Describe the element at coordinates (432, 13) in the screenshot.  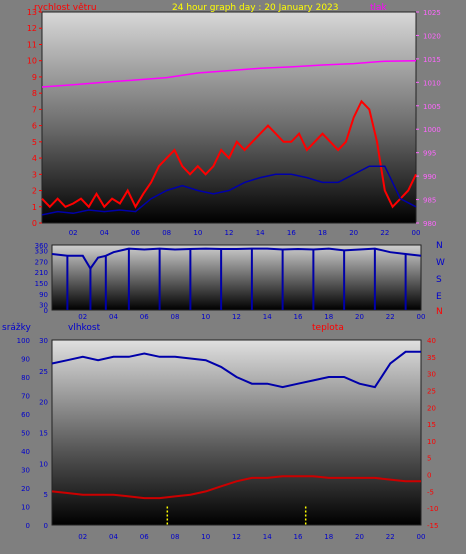
I see `pressure-axis-tick: 1025` at that location.